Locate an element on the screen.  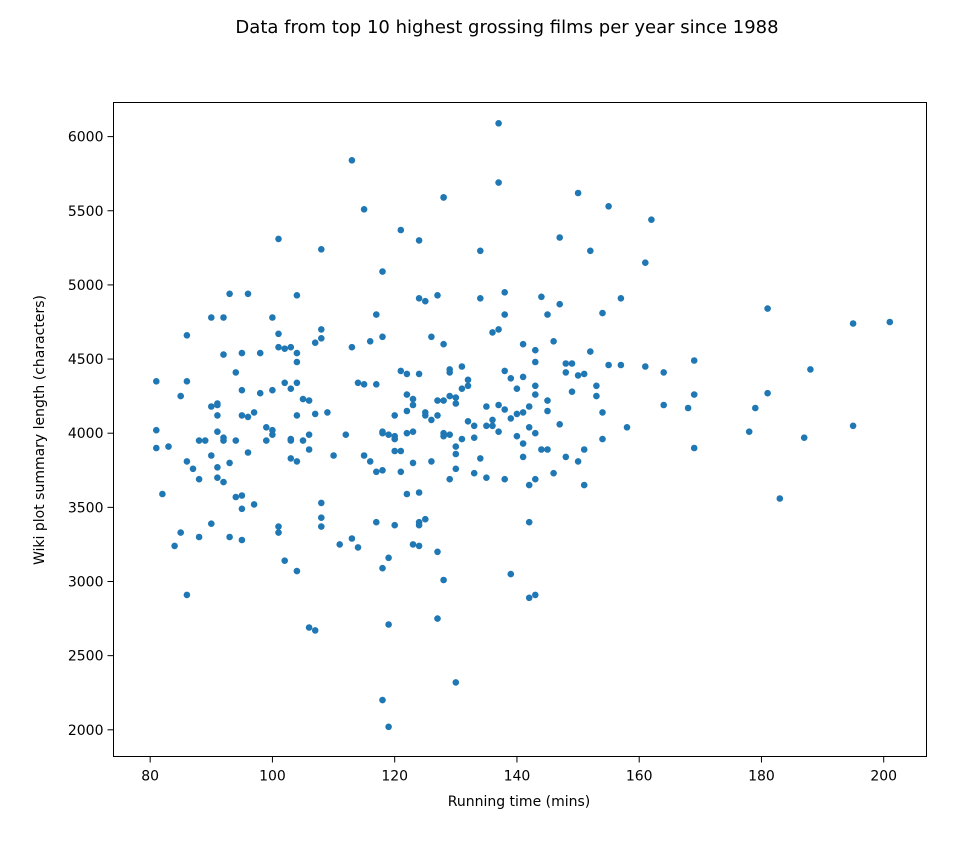
x-tick-label: 140 is located at coordinates (517, 777).